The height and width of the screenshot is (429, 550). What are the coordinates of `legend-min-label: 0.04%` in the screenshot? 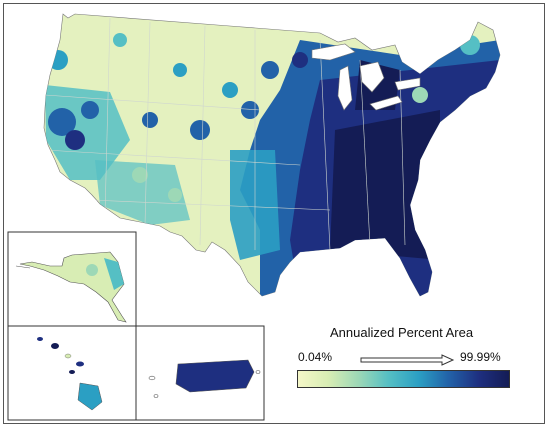 It's located at (315, 357).